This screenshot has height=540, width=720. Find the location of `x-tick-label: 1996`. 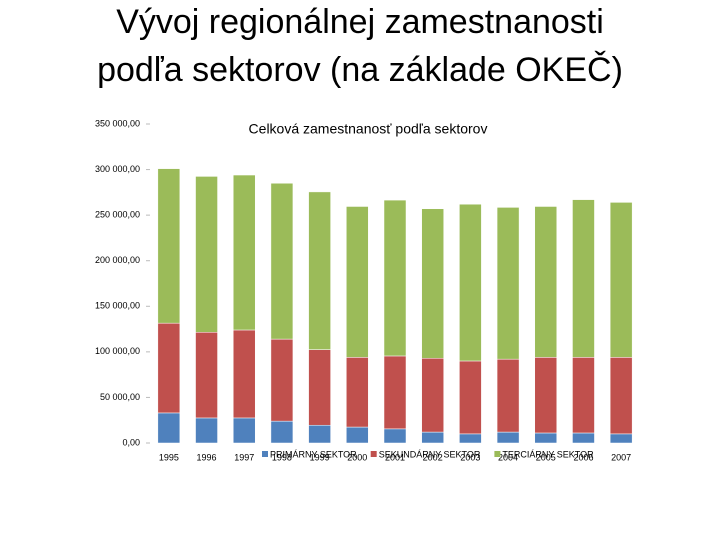

x-tick-label: 1996 is located at coordinates (207, 457).